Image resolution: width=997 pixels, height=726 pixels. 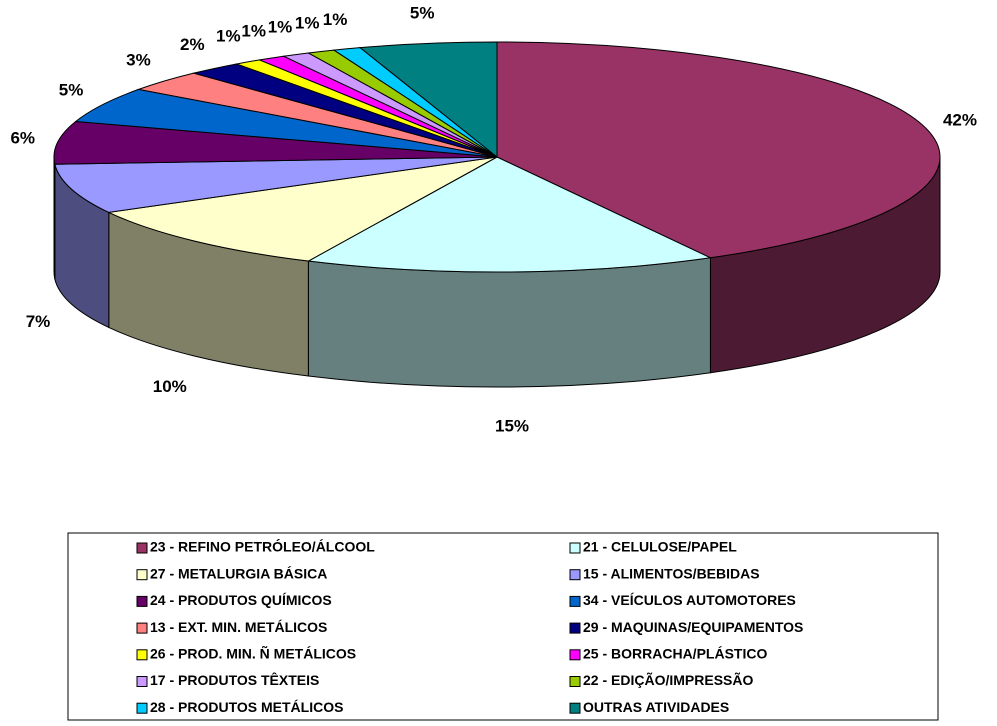 I want to click on legend-label: 28 - PRODUTOS METÁLICOS, so click(x=246, y=707).